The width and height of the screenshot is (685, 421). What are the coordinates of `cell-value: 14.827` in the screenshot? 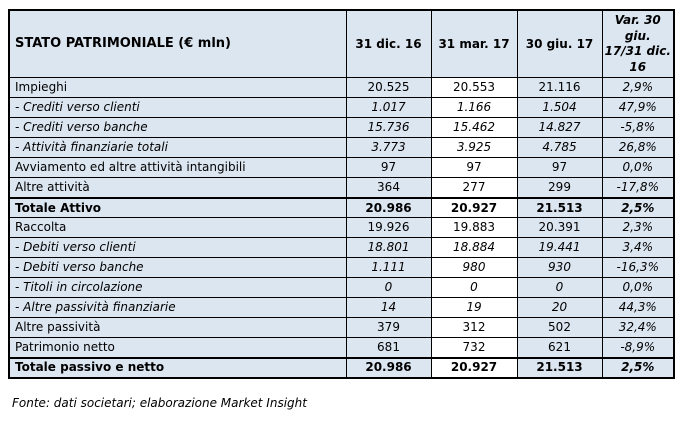 It's located at (559, 128).